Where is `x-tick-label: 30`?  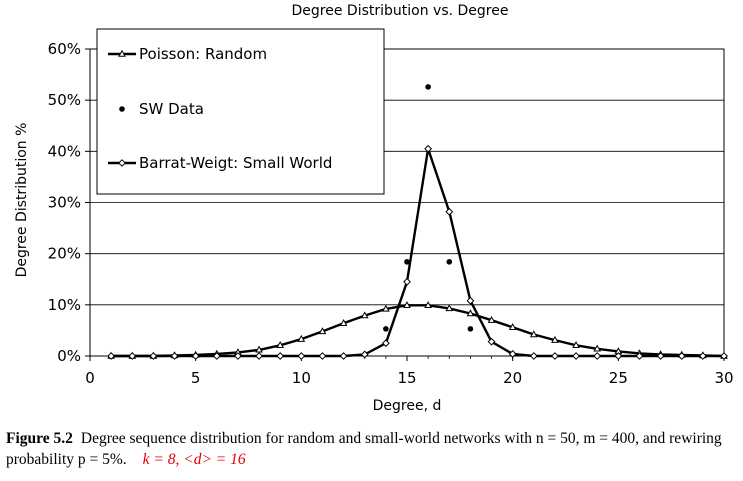 x-tick-label: 30 is located at coordinates (723, 378).